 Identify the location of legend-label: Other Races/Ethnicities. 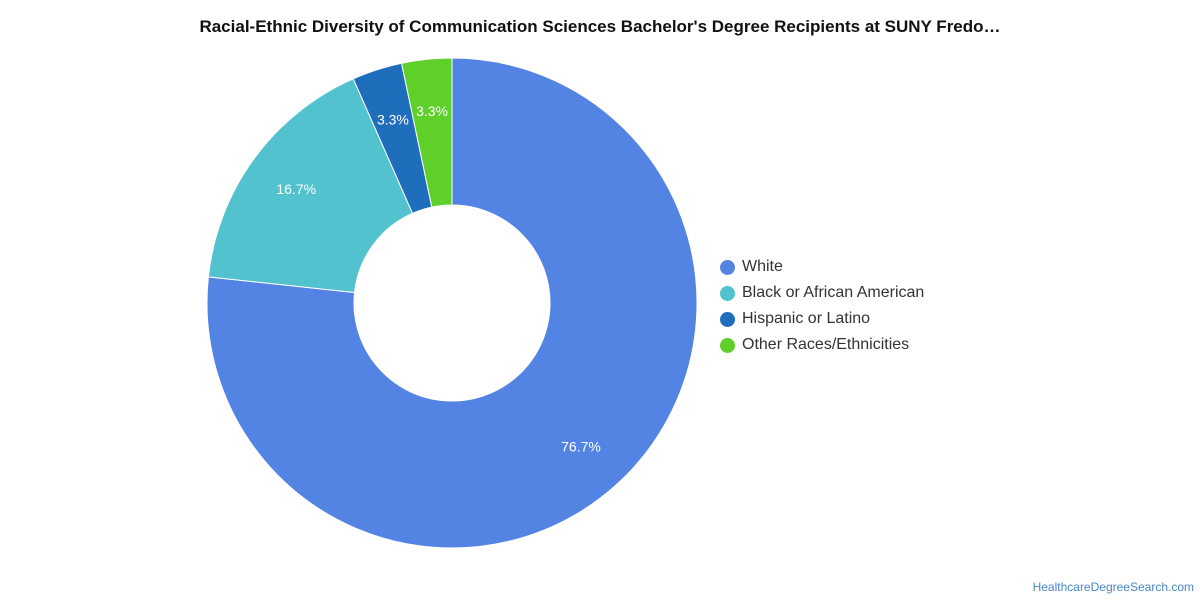
(826, 344).